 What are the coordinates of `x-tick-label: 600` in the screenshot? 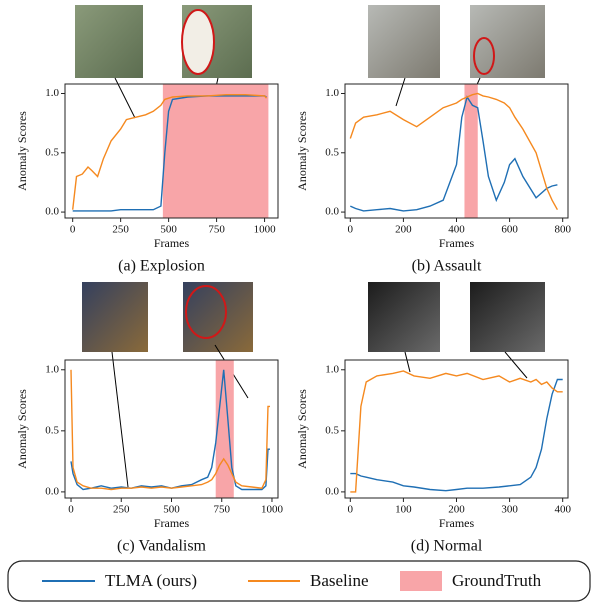 It's located at (509, 230).